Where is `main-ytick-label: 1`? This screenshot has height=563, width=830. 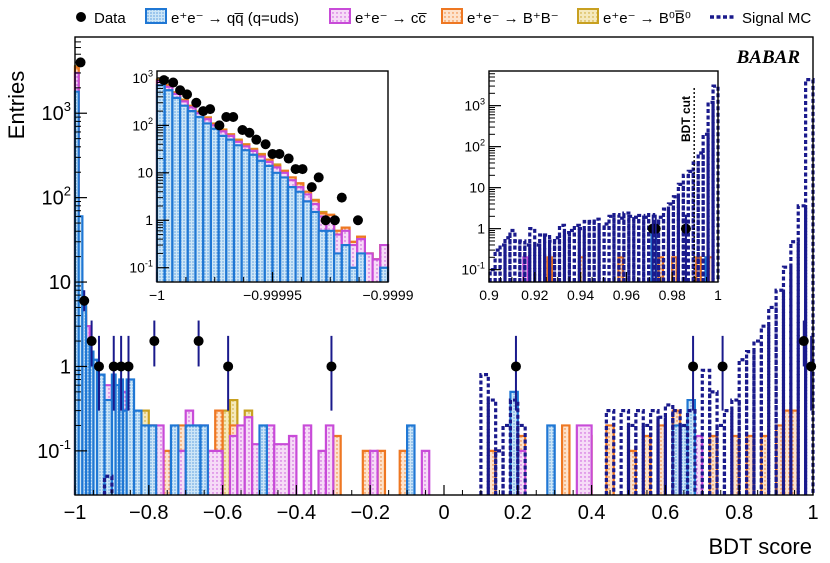
main-ytick-label: 1 is located at coordinates (65, 367).